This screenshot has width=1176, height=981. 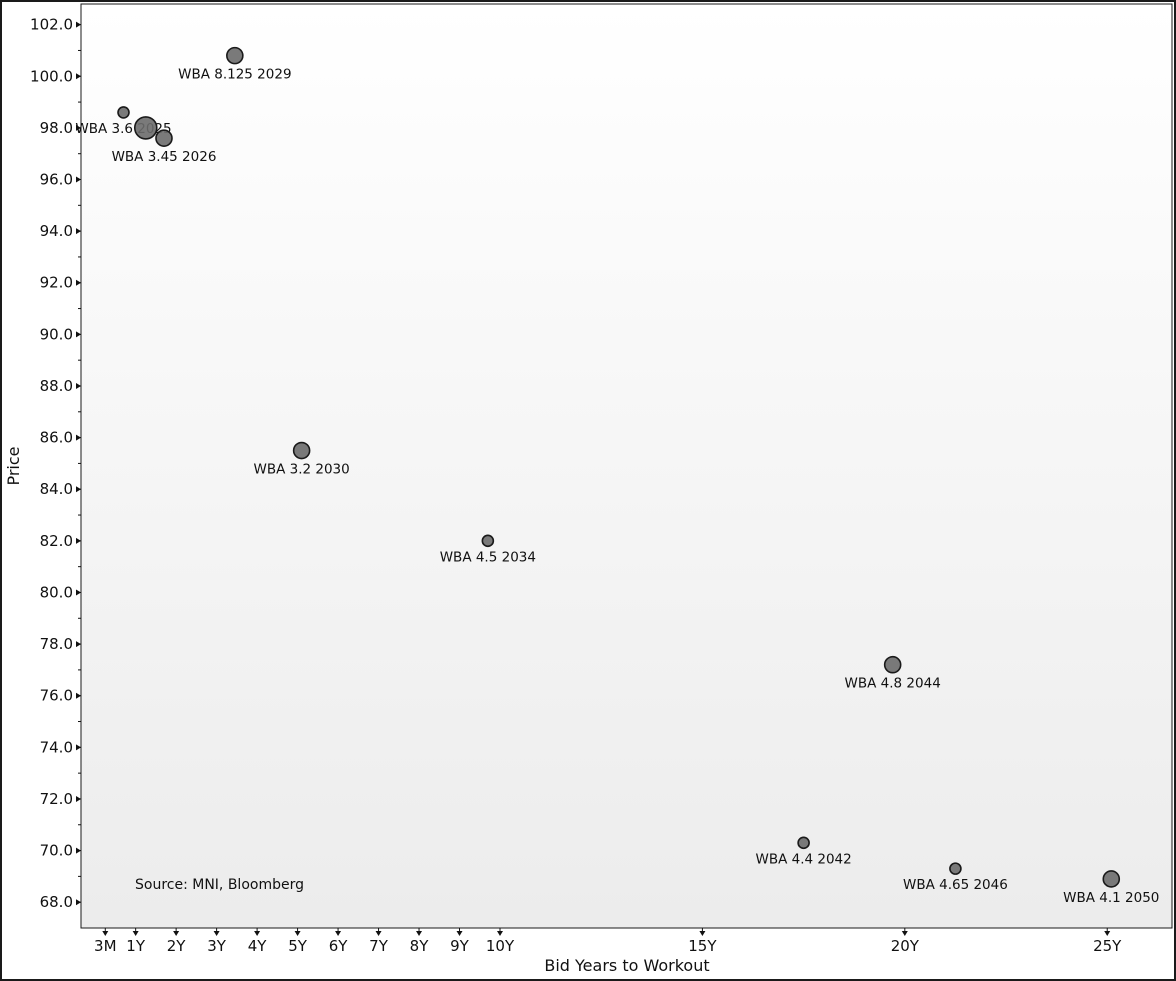 What do you see at coordinates (56, 696) in the screenshot?
I see `y-tick-label: 76.0` at bounding box center [56, 696].